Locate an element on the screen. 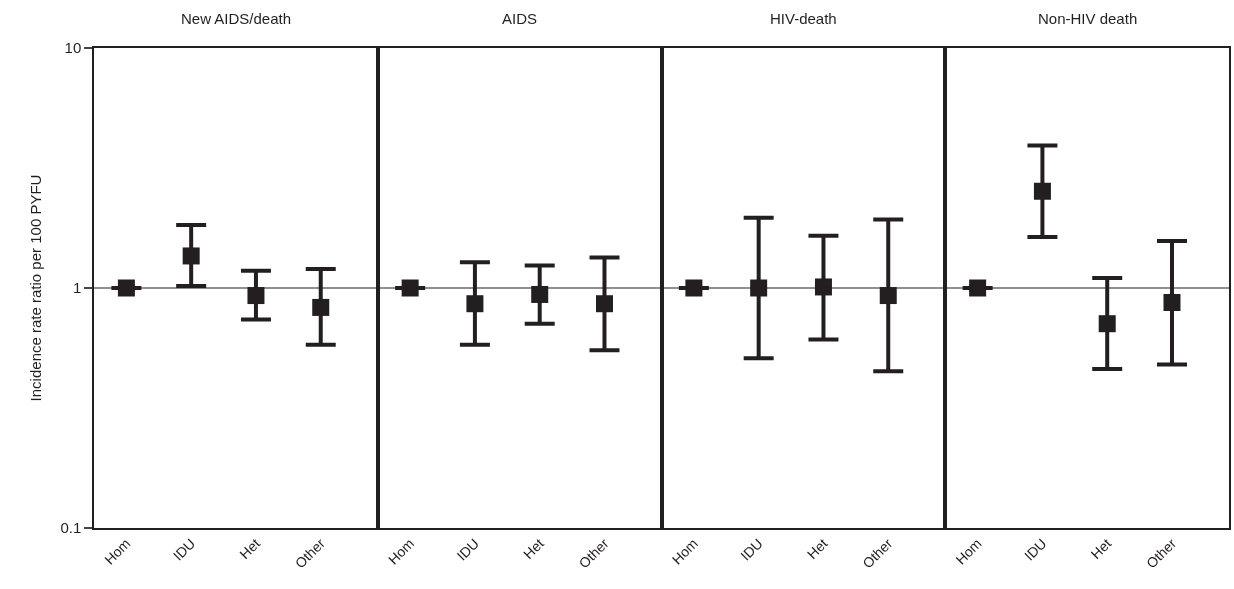 This screenshot has width=1234, height=589. y-axis-title: Incidence rate ratio per 100 PYFU is located at coordinates (36, 288).